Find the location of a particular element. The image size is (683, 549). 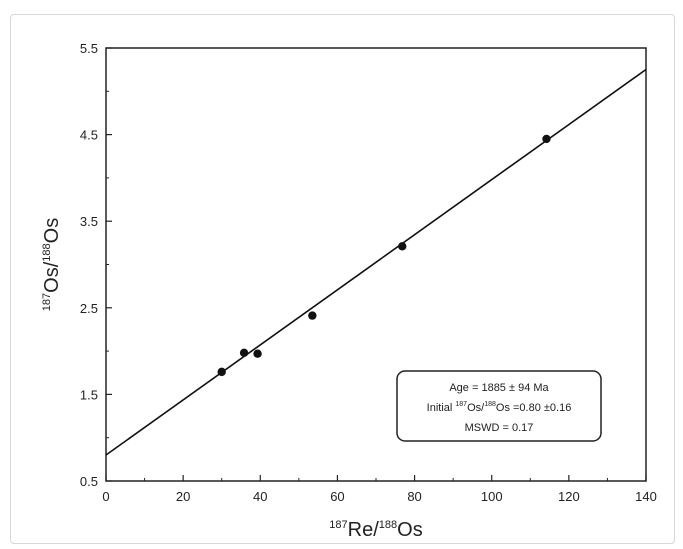

y-tick-label: 1.5 is located at coordinates (89, 394).